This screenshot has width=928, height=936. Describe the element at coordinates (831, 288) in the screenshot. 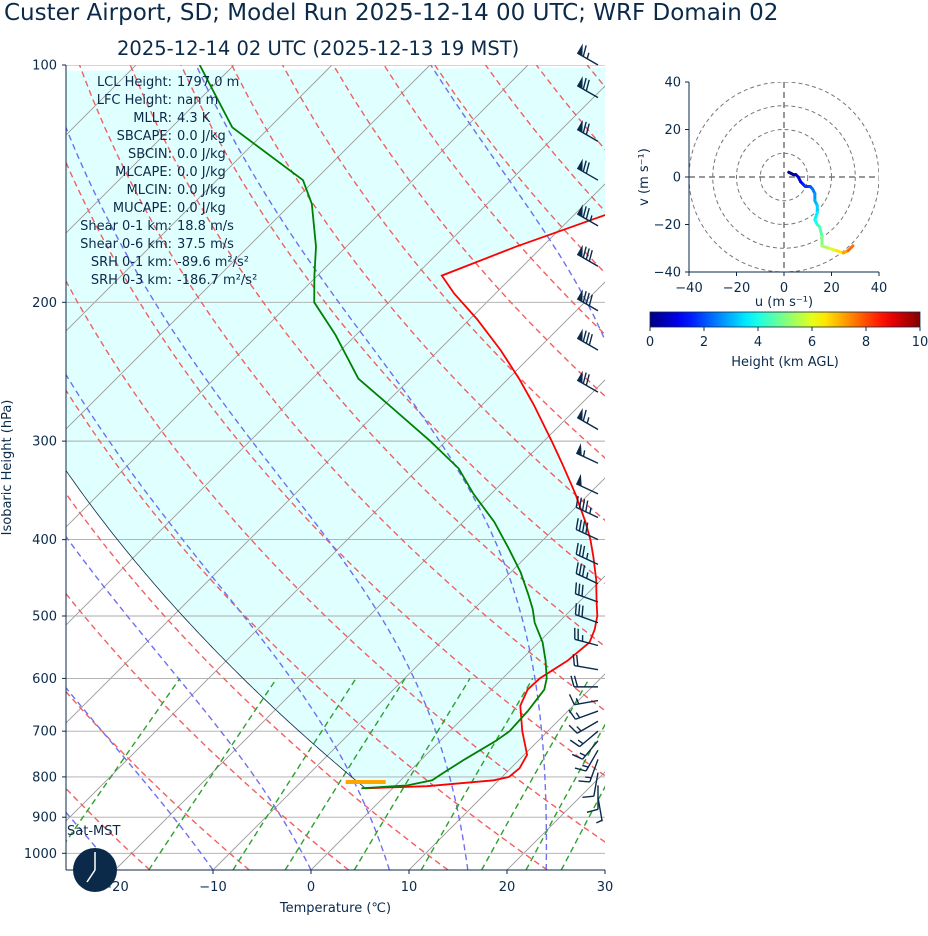

I see `hodo-x-tick-label: 20` at that location.